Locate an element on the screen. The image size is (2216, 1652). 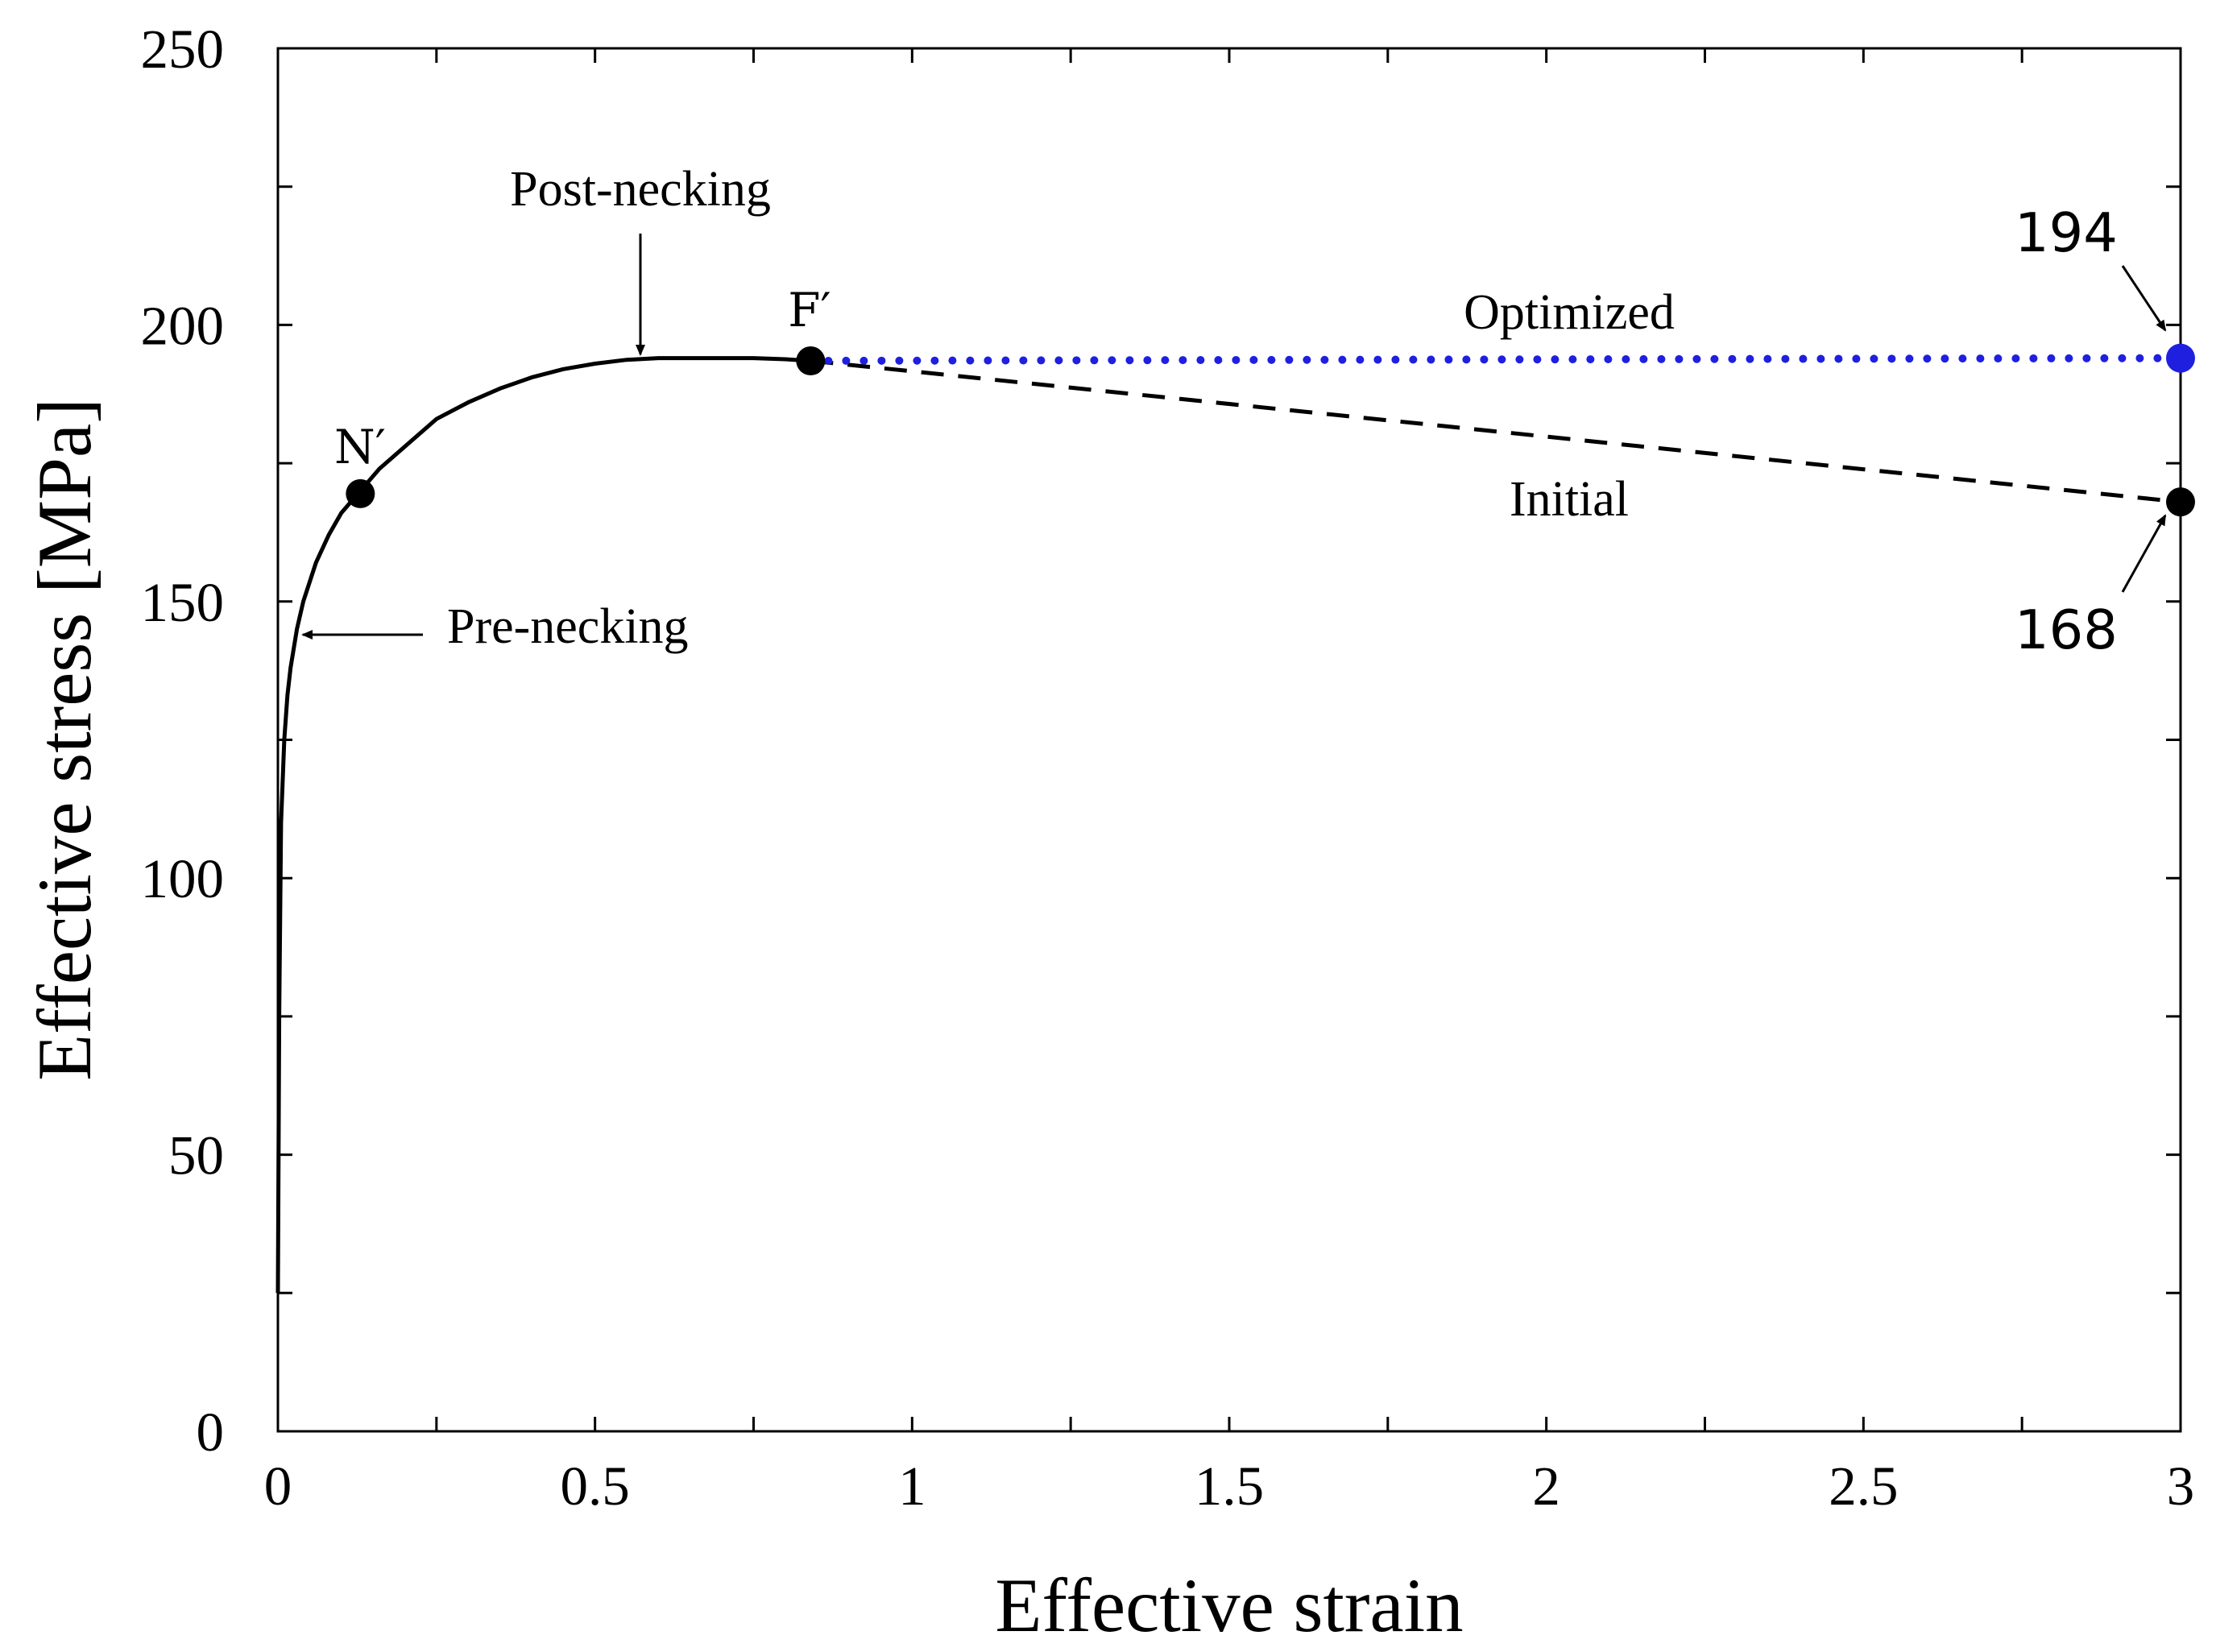
x-tick-label: 0 is located at coordinates (278, 1486).